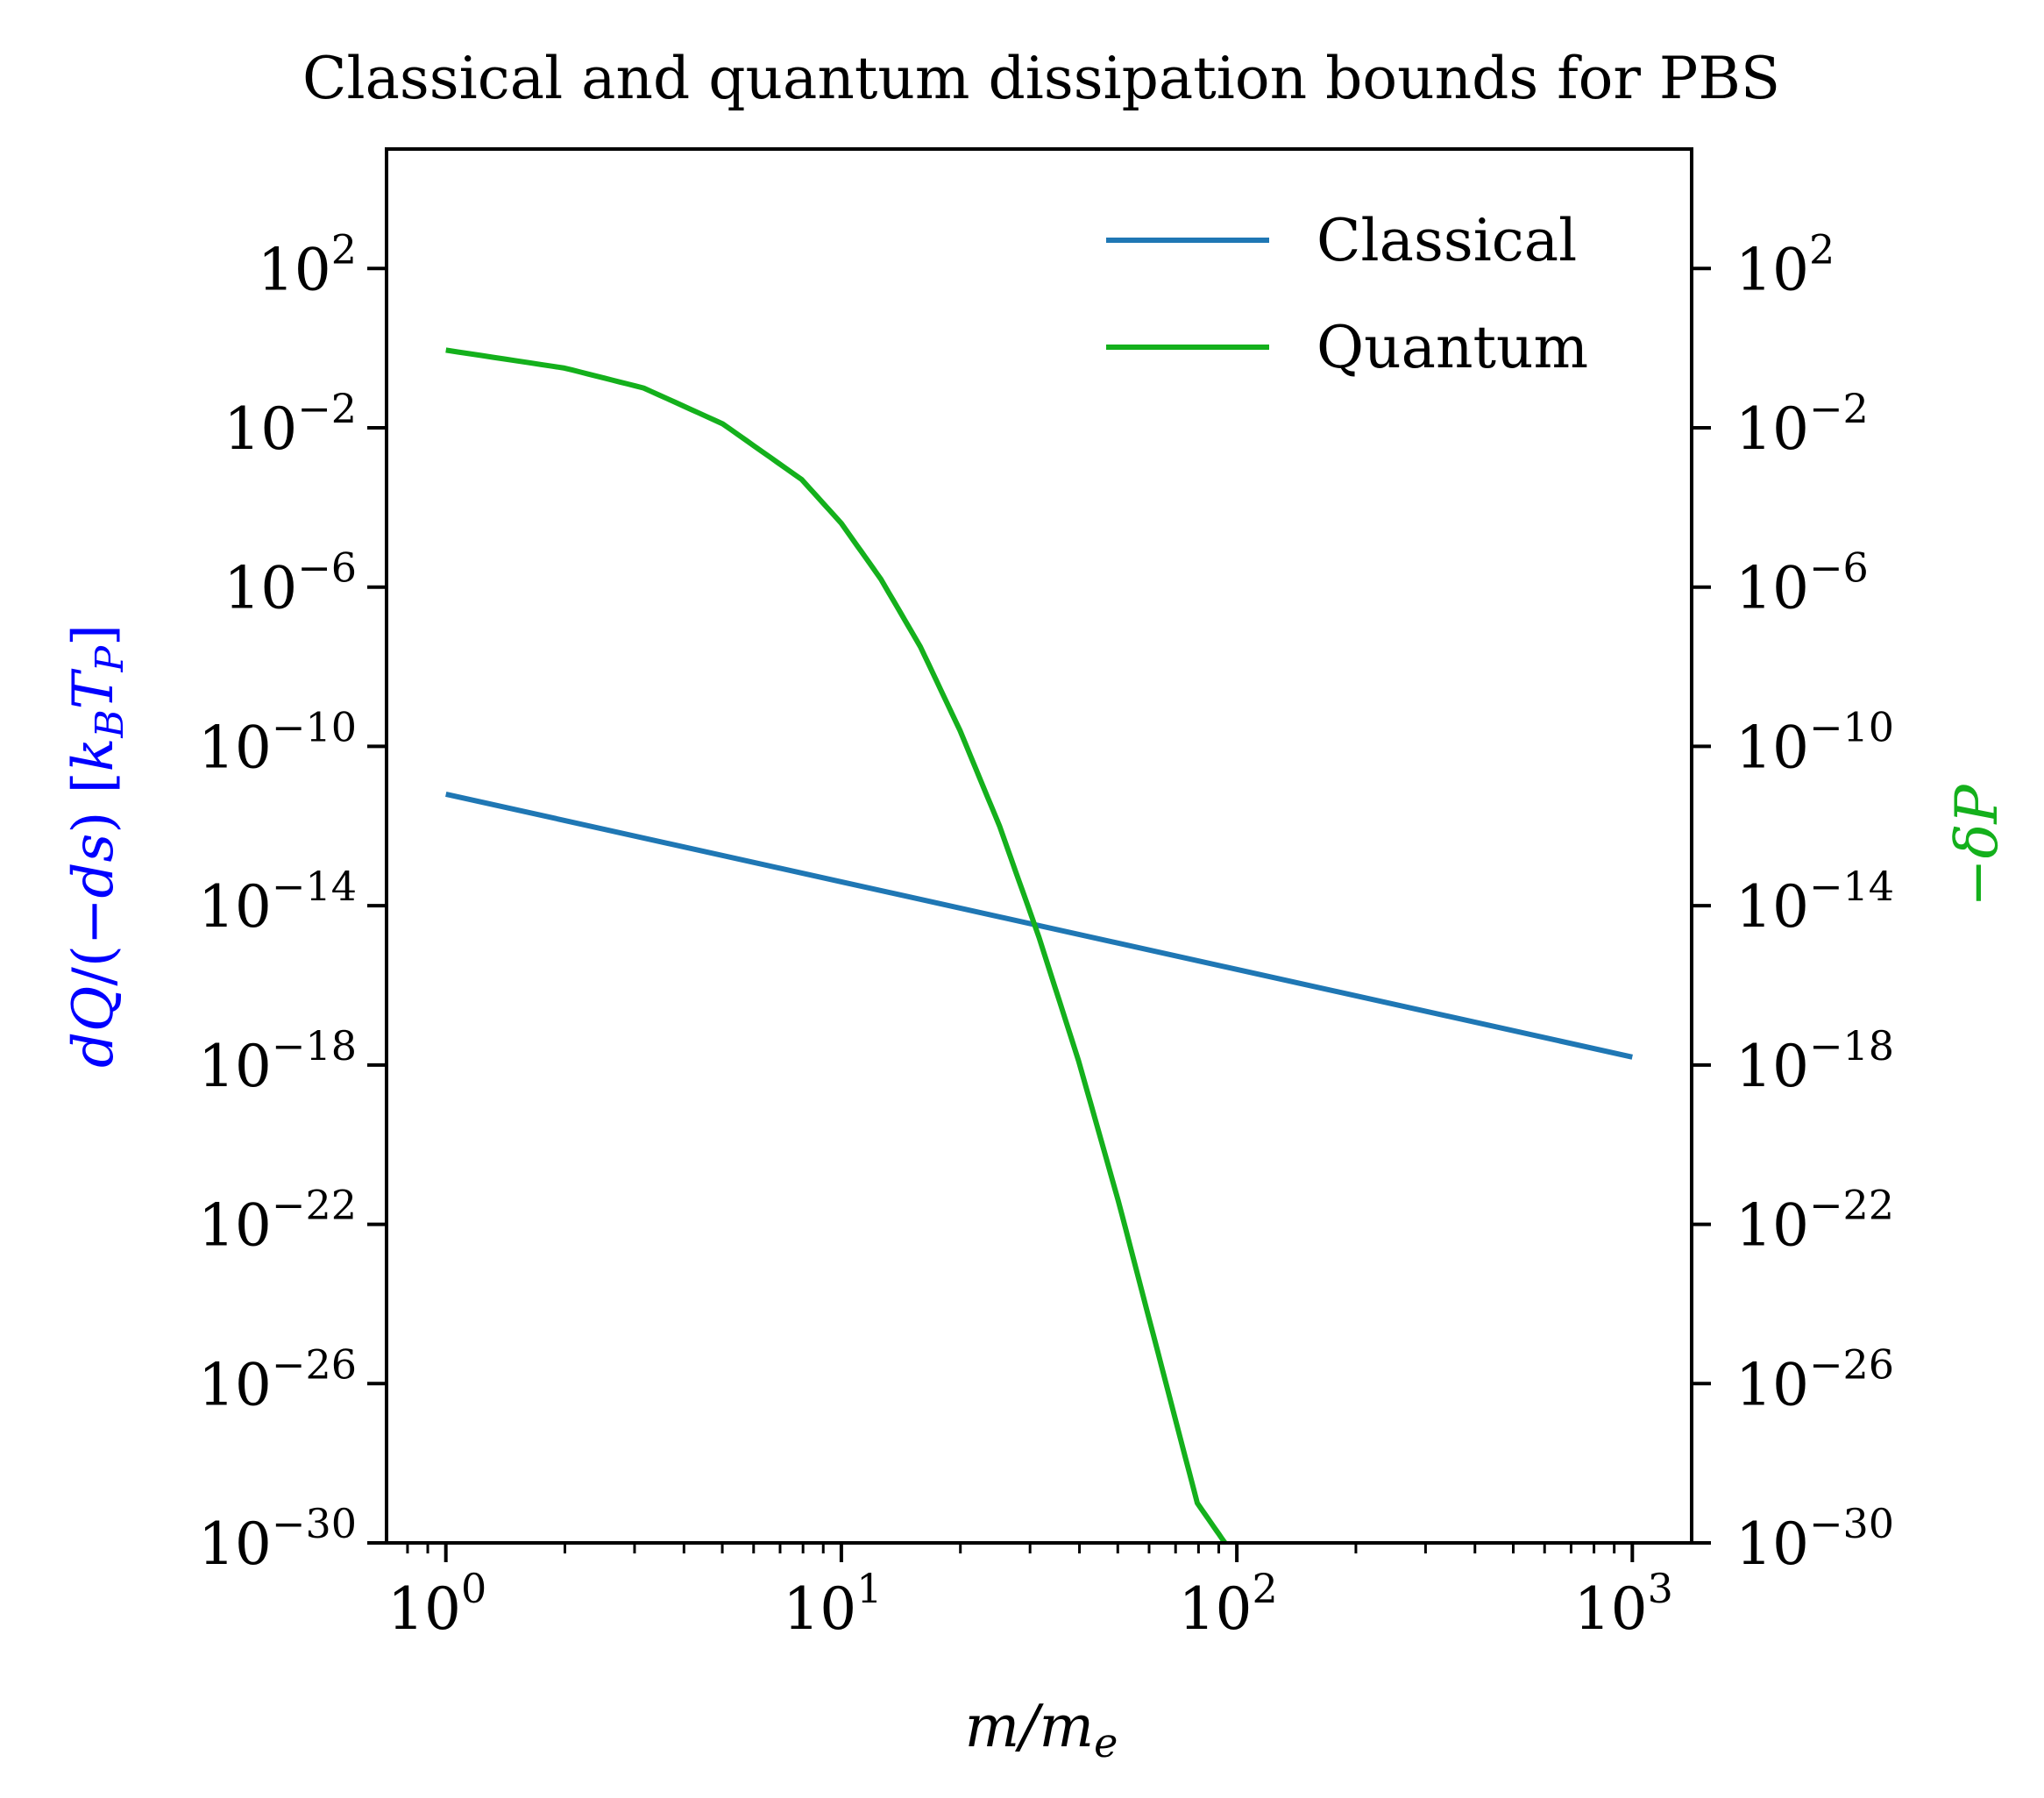 The height and width of the screenshot is (1798, 2044). I want to click on y-left-tick-label: 10⁻³⁰, so click(277, 1539).